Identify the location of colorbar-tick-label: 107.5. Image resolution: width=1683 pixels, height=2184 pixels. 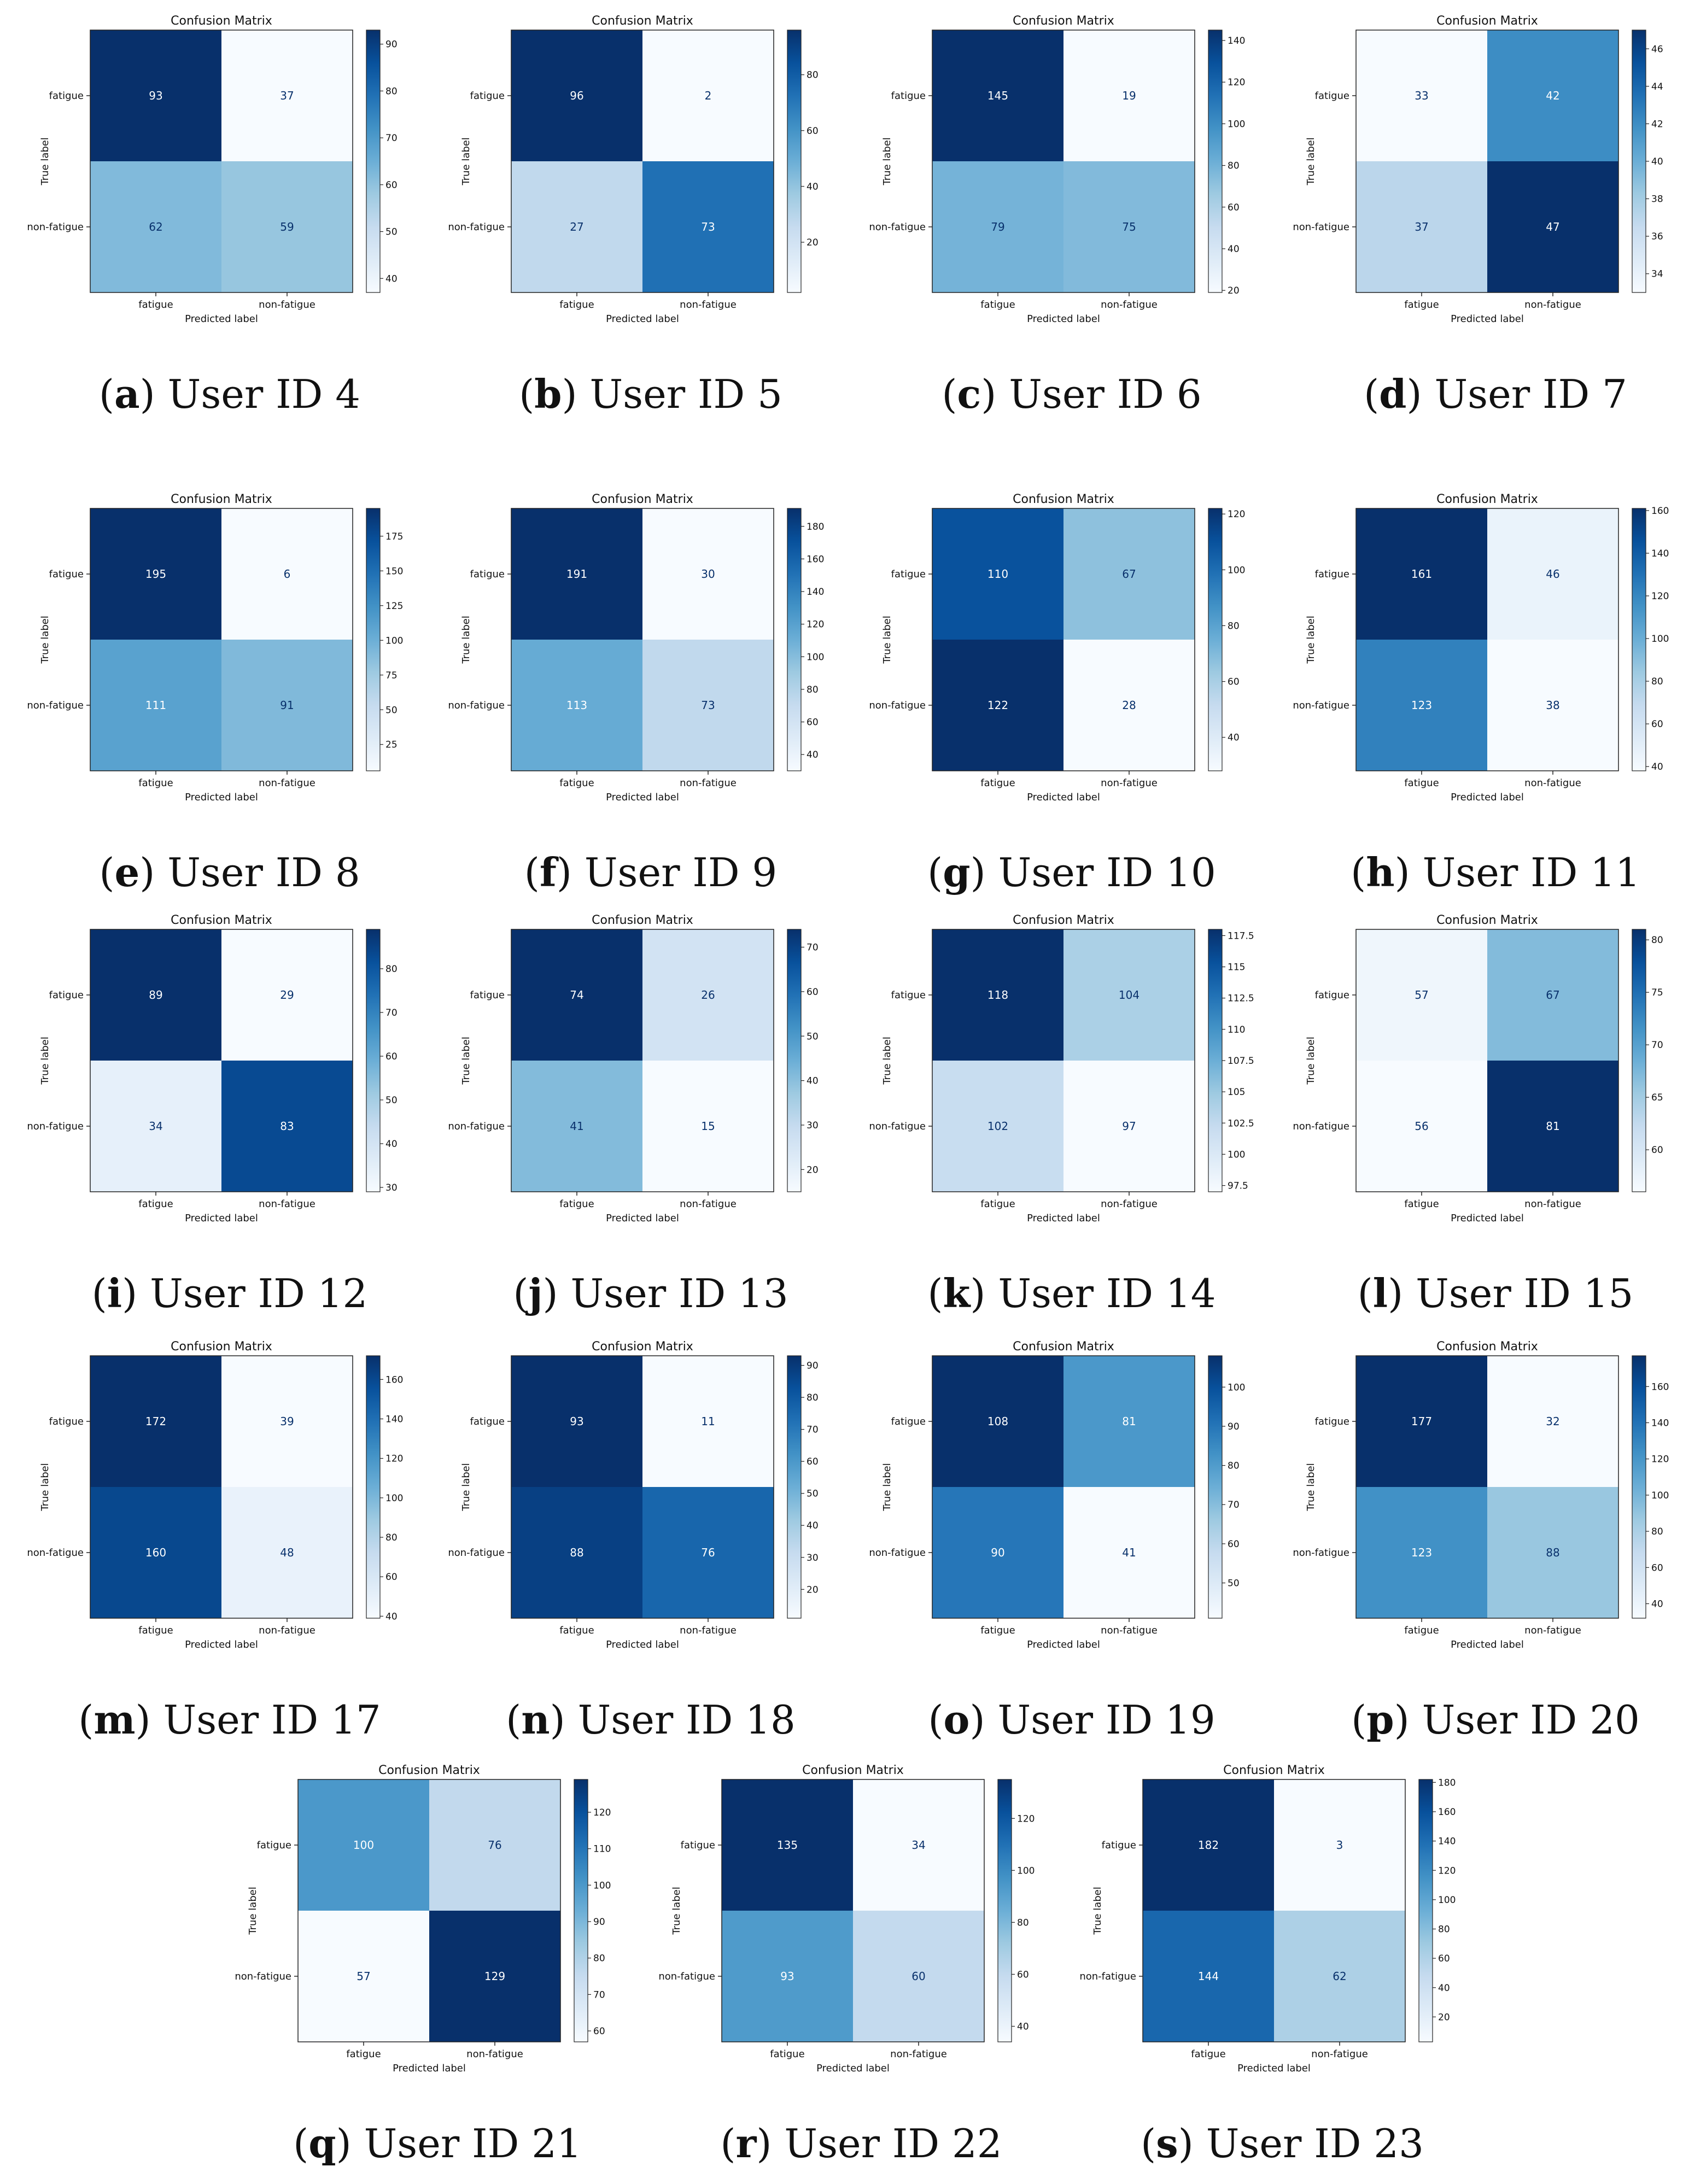
(1241, 1061).